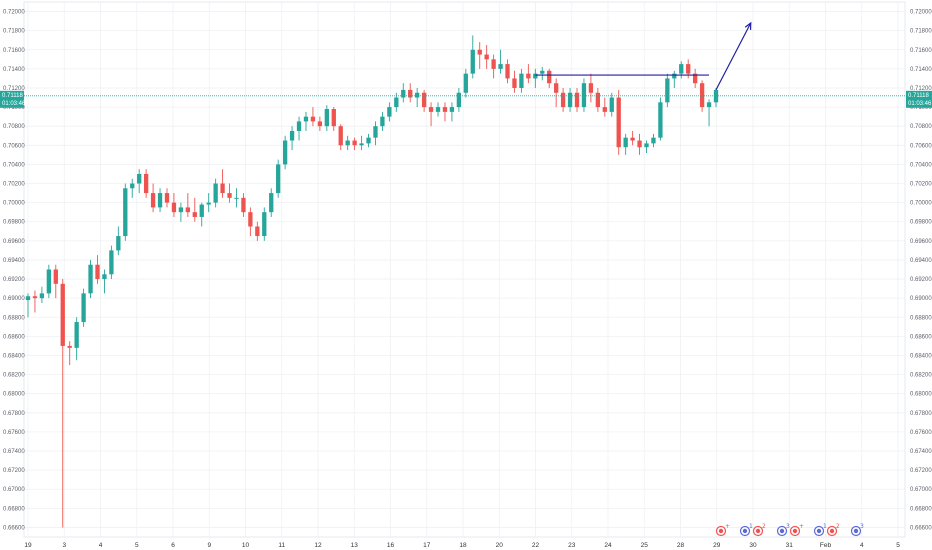 Image resolution: width=932 pixels, height=550 pixels. Describe the element at coordinates (173, 545) in the screenshot. I see `x-tick-label: 6` at that location.